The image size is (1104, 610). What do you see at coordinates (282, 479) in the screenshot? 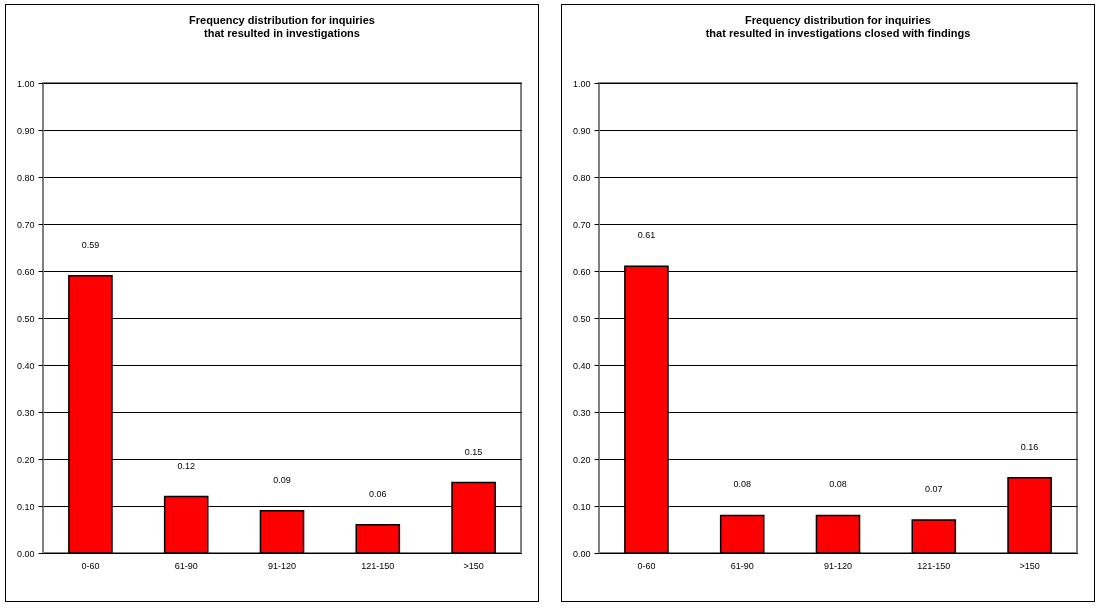
I see `data-label: 0.09` at bounding box center [282, 479].